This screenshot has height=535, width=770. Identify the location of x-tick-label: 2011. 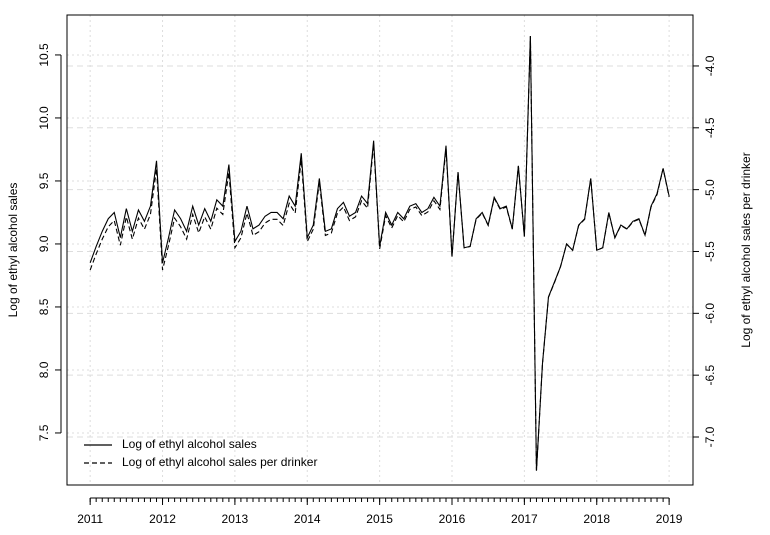
(90, 519).